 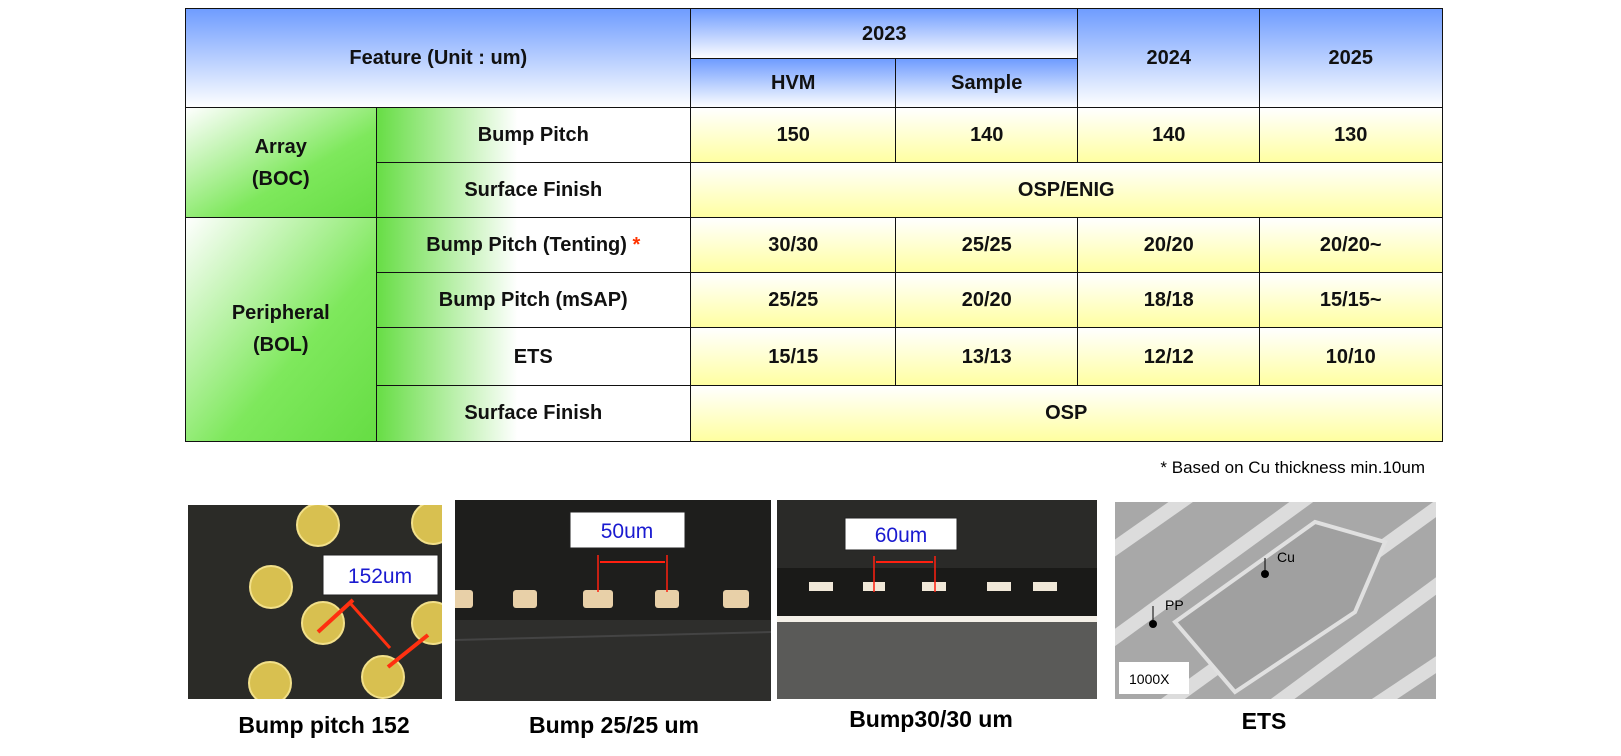 I want to click on value-text: 13/13, so click(x=986, y=356).